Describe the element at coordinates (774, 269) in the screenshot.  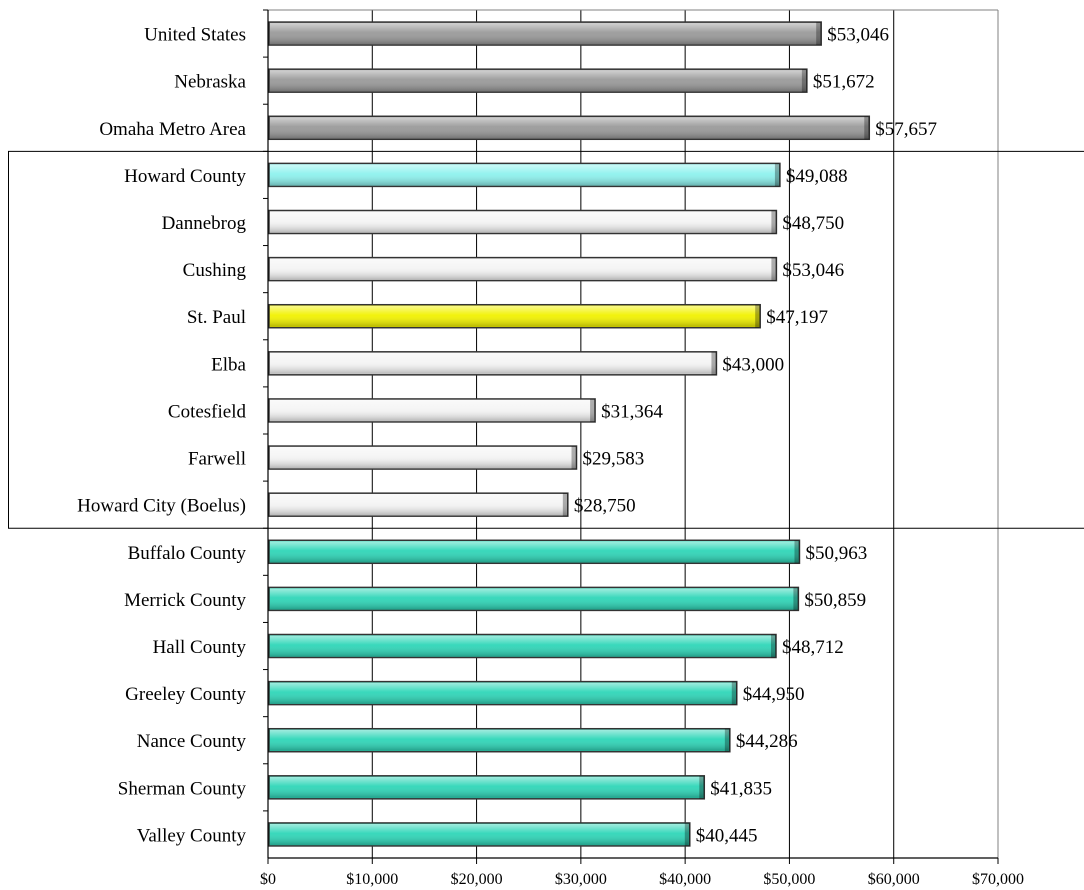
I see `bar-end-cushing` at that location.